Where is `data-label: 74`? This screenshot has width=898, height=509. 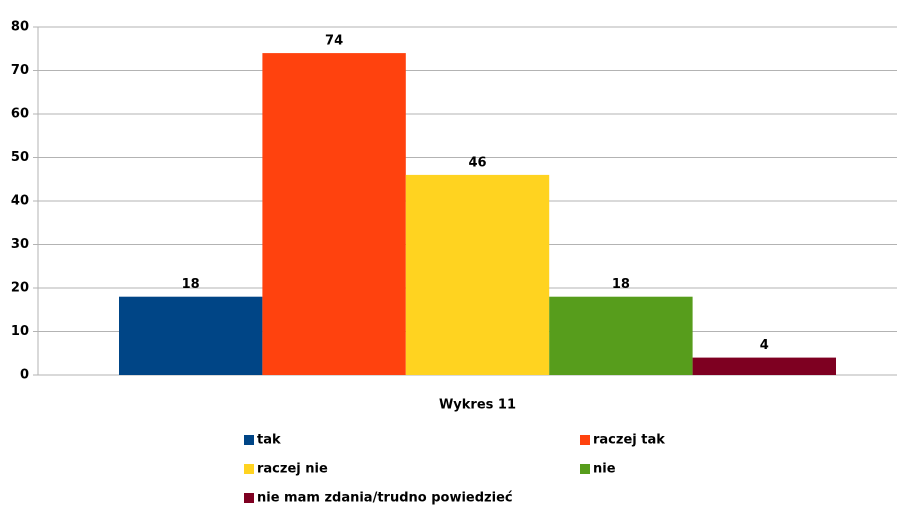
data-label: 74 is located at coordinates (334, 41).